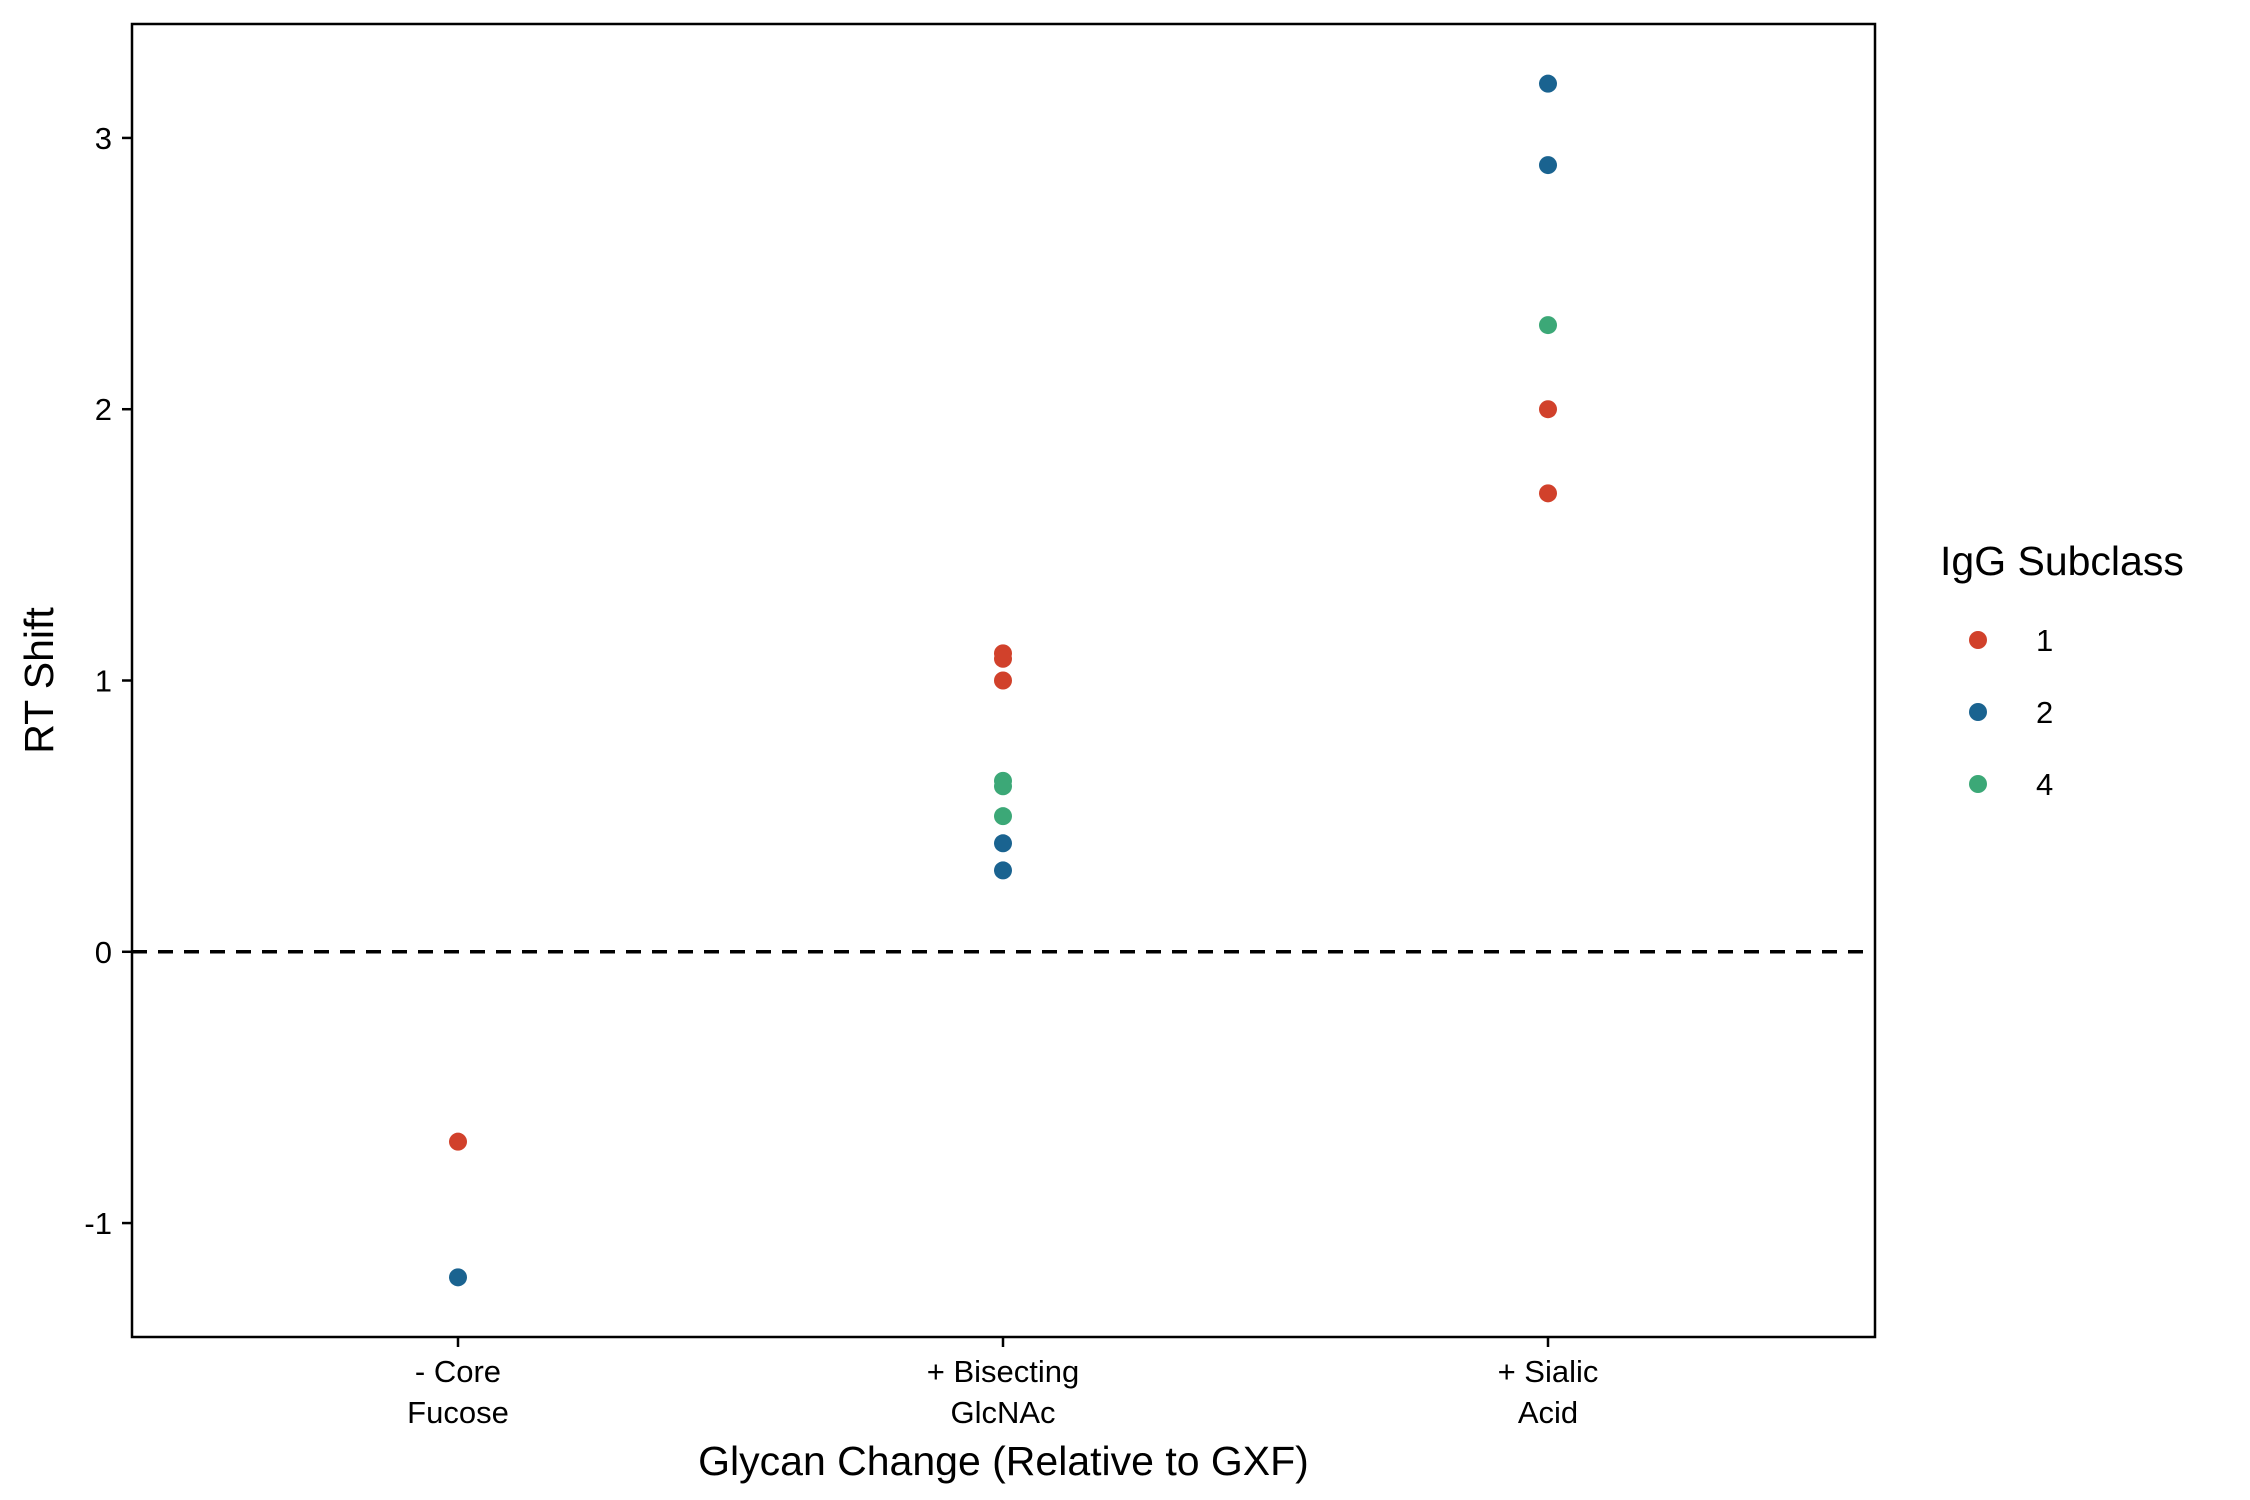 The image size is (2250, 1500). I want to click on y-axis-title: RT Shift, so click(39, 680).